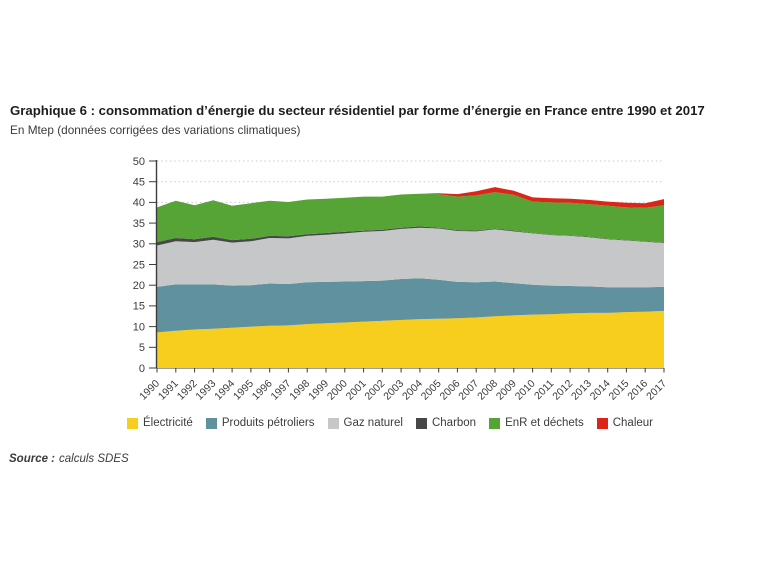 The height and width of the screenshot is (585, 780). Describe the element at coordinates (139, 307) in the screenshot. I see `y-tick-label-15: 15` at that location.